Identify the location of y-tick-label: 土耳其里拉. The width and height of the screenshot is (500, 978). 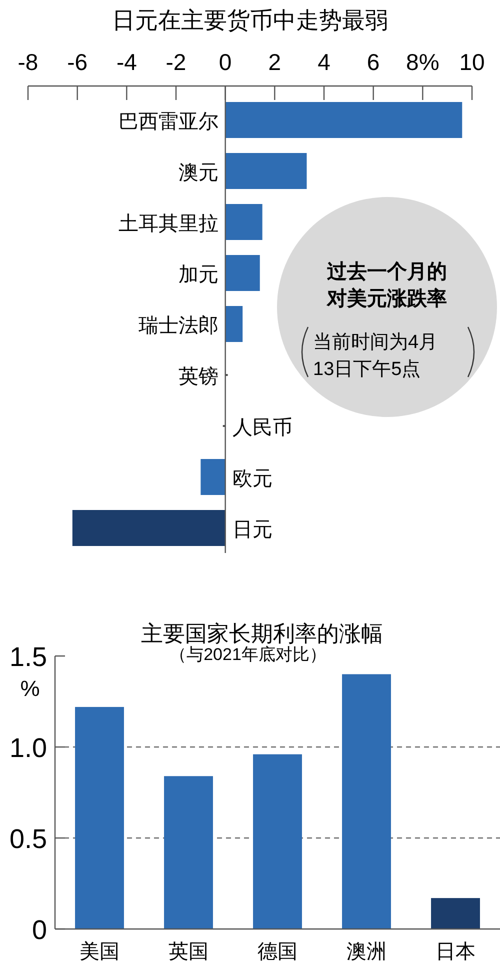
(168, 224).